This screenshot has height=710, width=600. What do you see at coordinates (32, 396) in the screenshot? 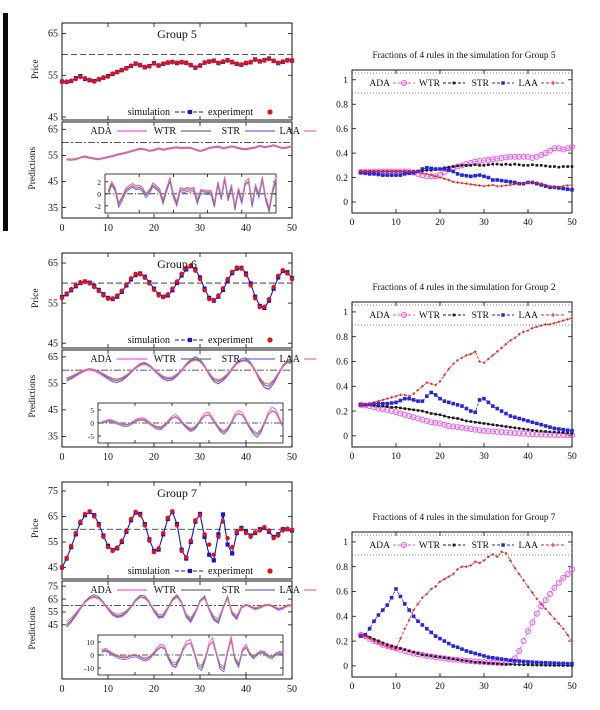
I see `predictions-axis-label-2: Predictions` at bounding box center [32, 396].